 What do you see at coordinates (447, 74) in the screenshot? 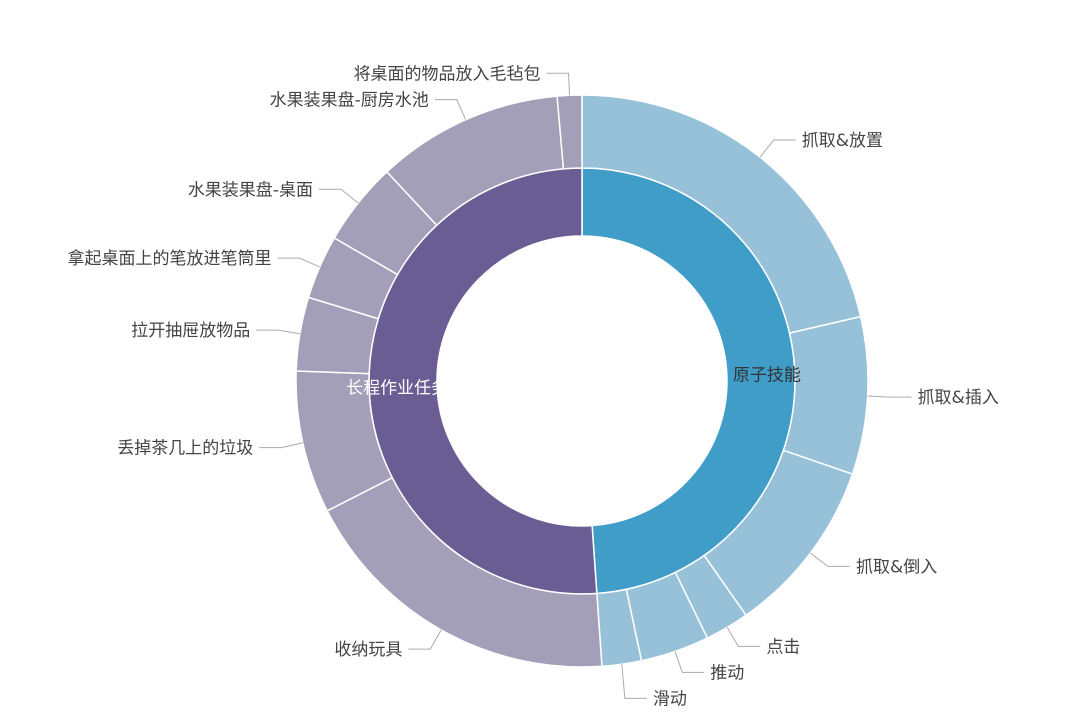
I see `outer-label: 将桌面的物品放入毛毡包` at bounding box center [447, 74].